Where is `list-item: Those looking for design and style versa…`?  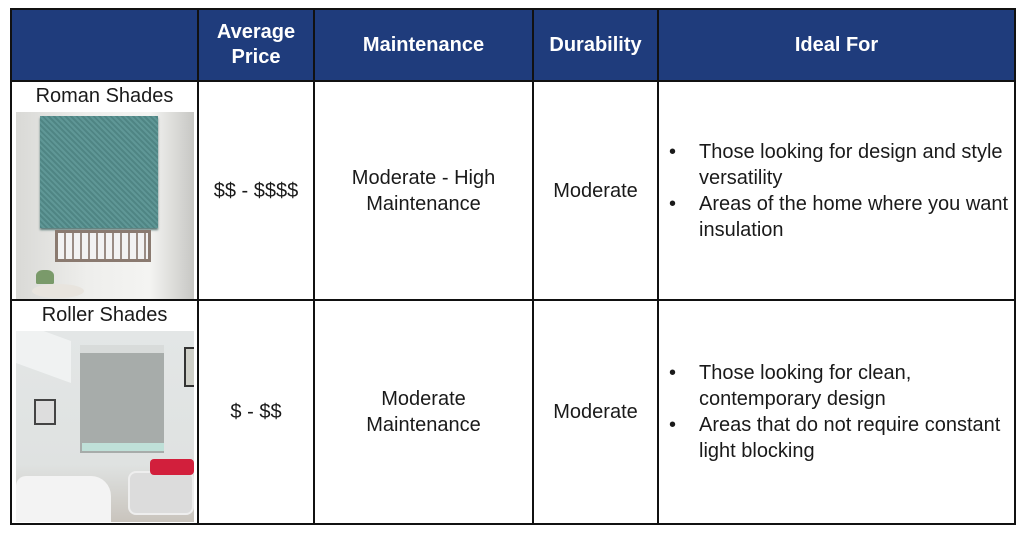
list-item: Those looking for design and style versa… is located at coordinates (841, 165).